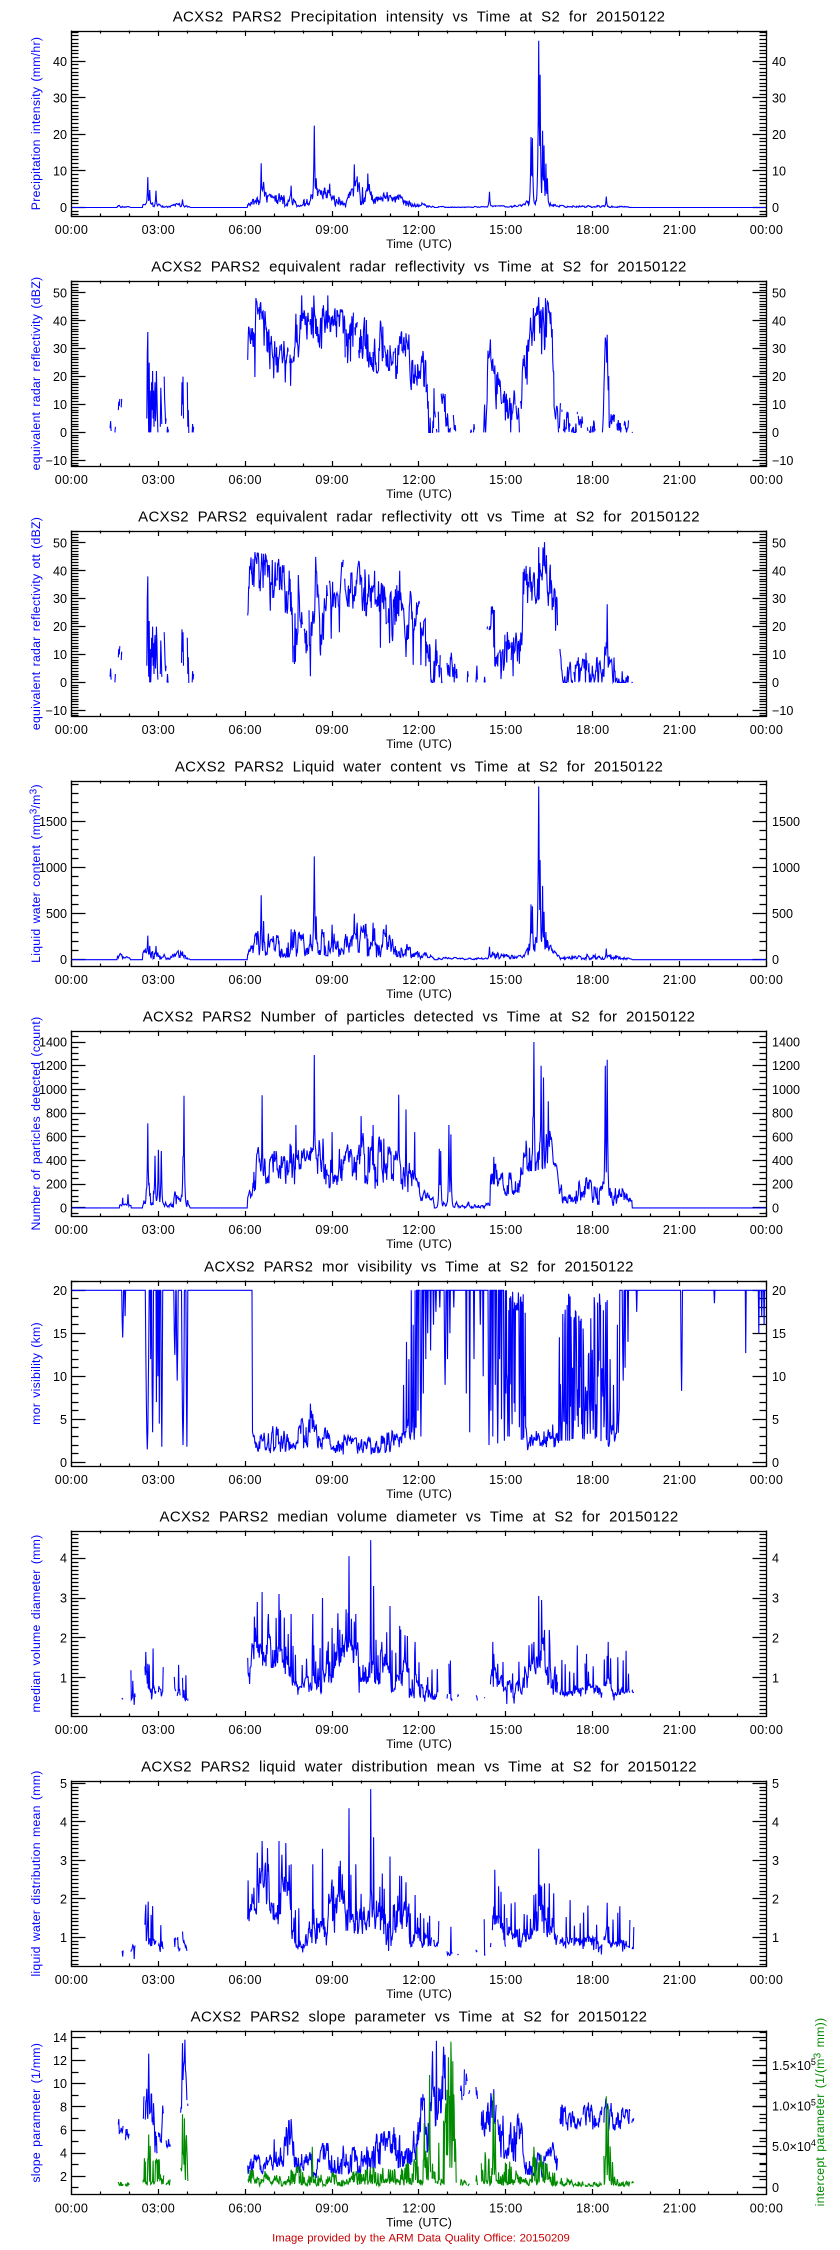 The height and width of the screenshot is (2250, 840). I want to click on svg-text: 14, so click(60, 2038).